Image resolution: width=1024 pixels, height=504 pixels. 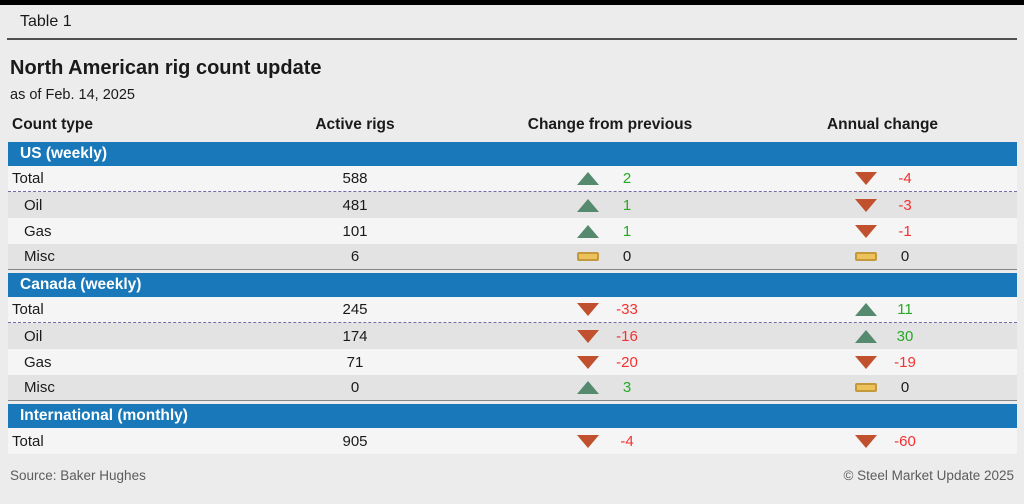 I want to click on change-cell: 0, so click(x=590, y=256).